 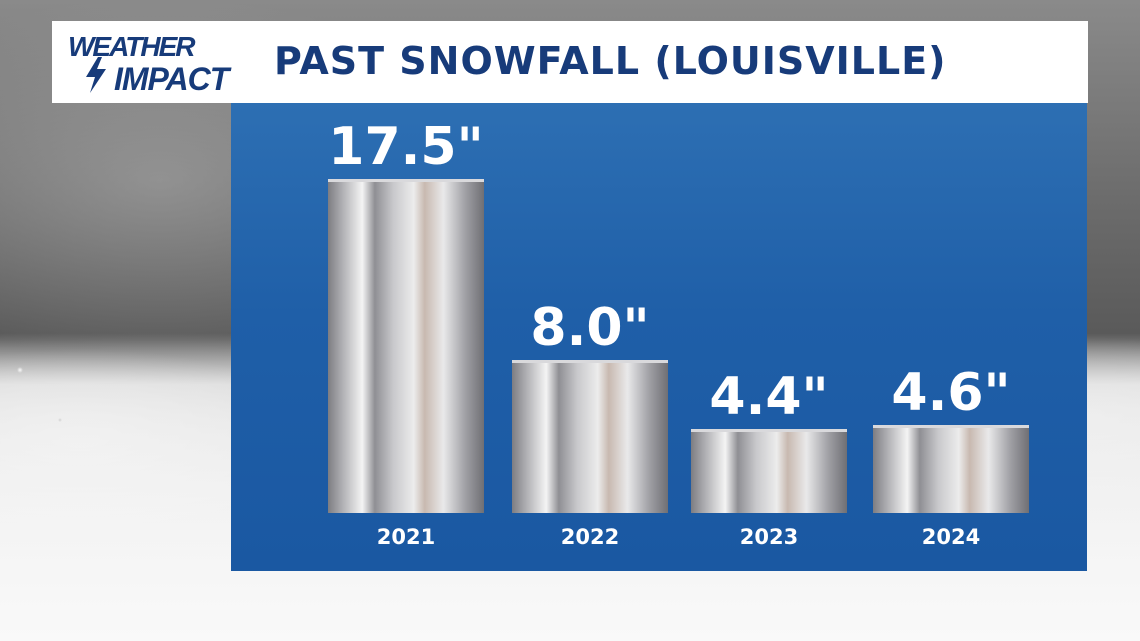 I want to click on logo-line1: WEATHER, so click(x=131, y=46).